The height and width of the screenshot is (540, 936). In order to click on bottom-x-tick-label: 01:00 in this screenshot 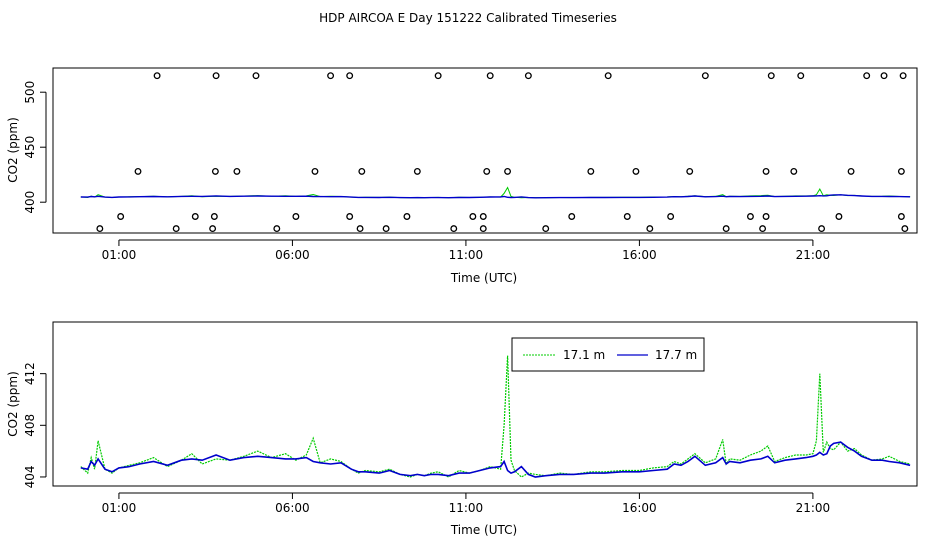, I will do `click(119, 508)`.